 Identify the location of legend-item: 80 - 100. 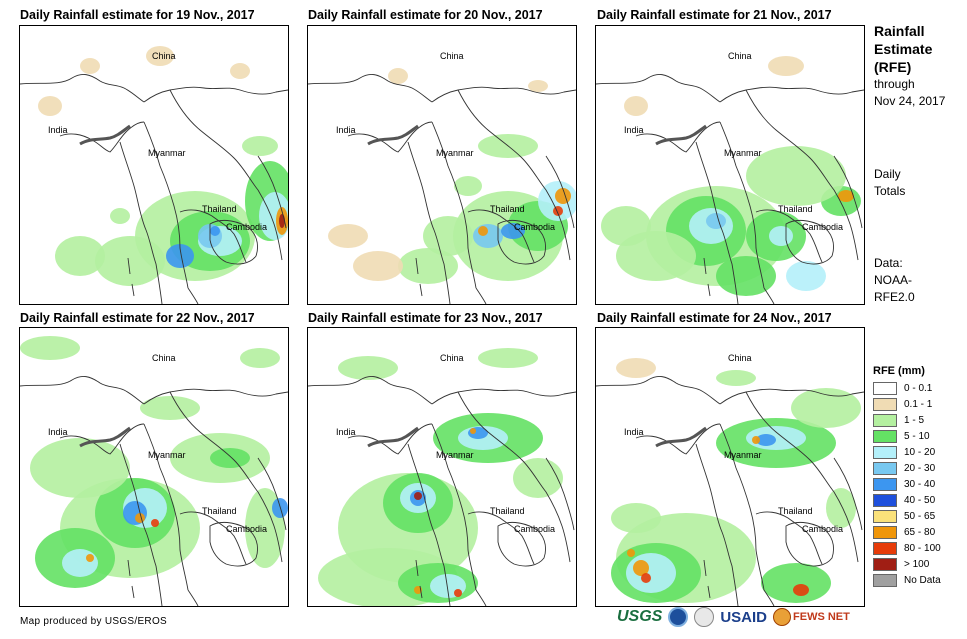
(907, 548).